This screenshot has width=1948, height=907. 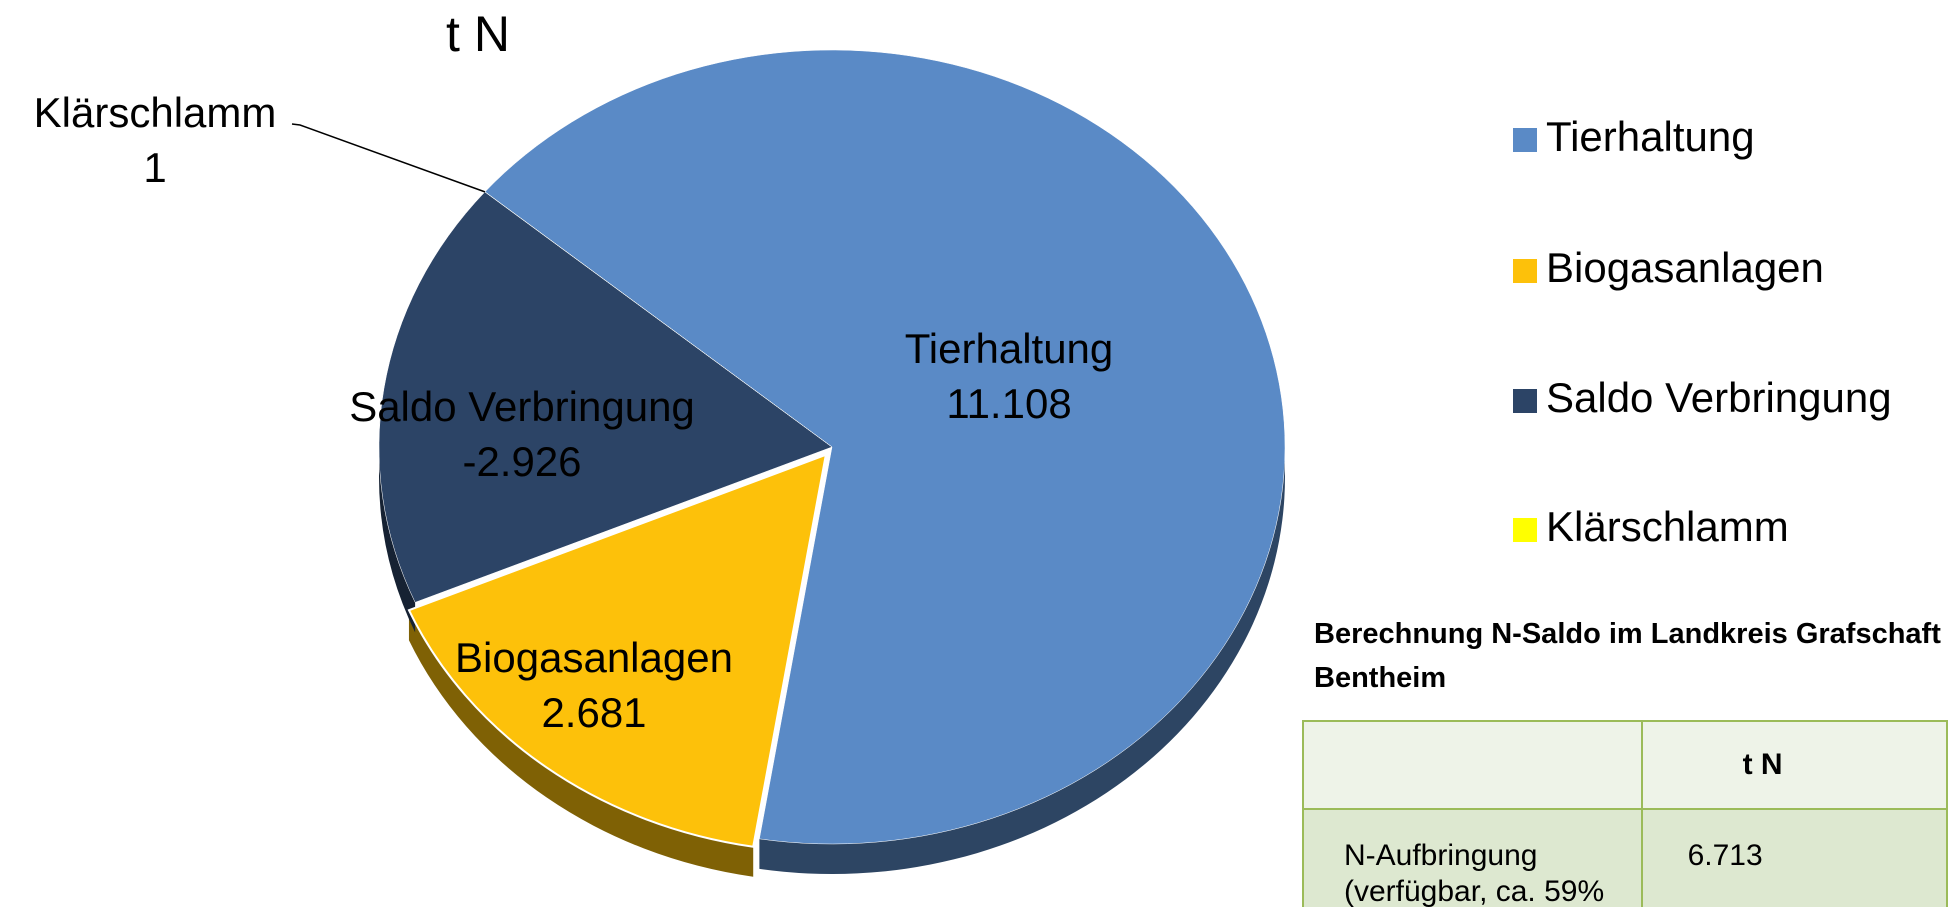 What do you see at coordinates (1685, 267) in the screenshot?
I see `legend-label: Biogasanlagen` at bounding box center [1685, 267].